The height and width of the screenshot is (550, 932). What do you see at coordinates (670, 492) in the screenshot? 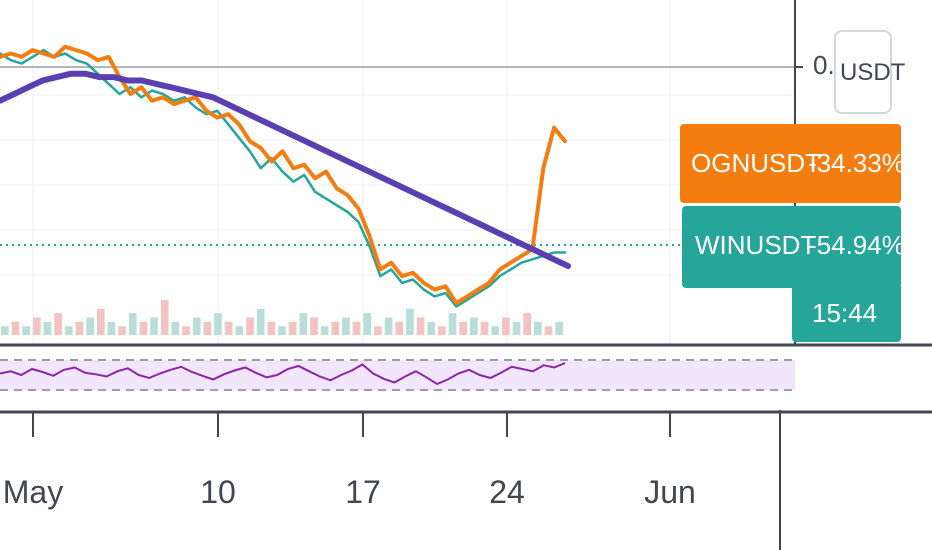
I see `x-tick-label-4: Jun` at bounding box center [670, 492].